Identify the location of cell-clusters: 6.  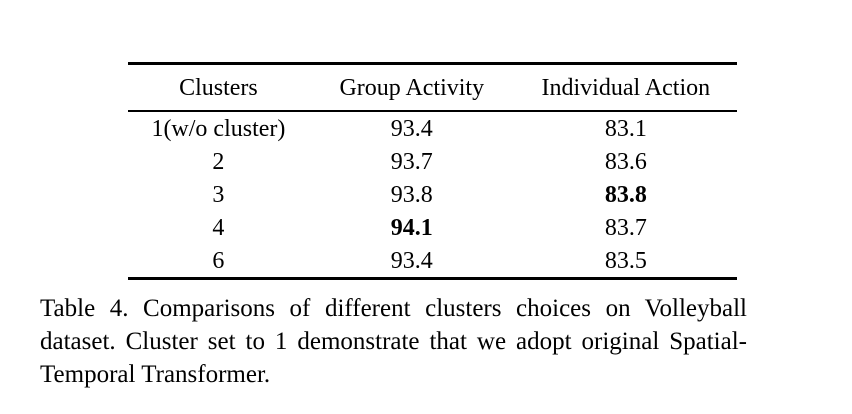
(218, 260).